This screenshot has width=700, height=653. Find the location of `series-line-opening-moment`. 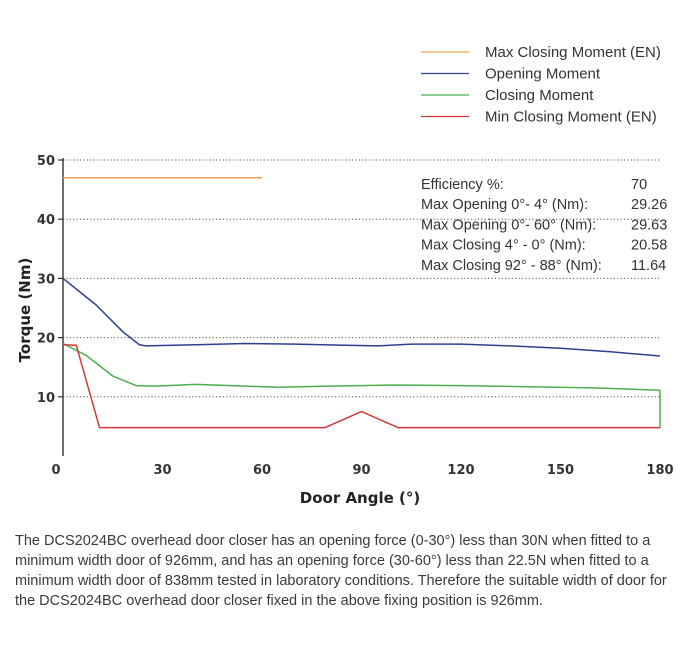

series-line-opening-moment is located at coordinates (361, 317).